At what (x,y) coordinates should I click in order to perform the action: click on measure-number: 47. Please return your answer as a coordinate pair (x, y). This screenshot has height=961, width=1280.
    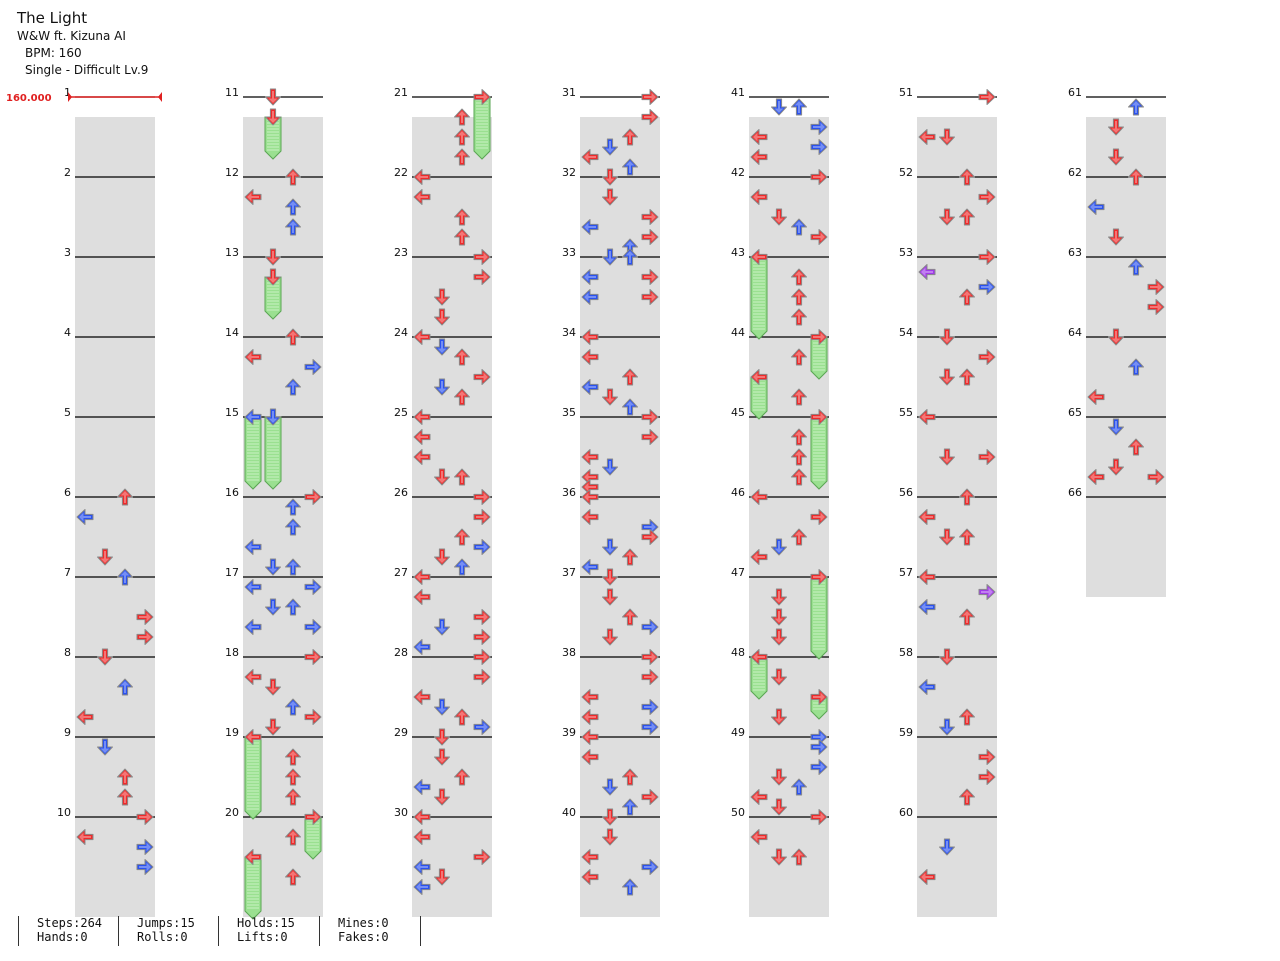
    Looking at the image, I should click on (738, 572).